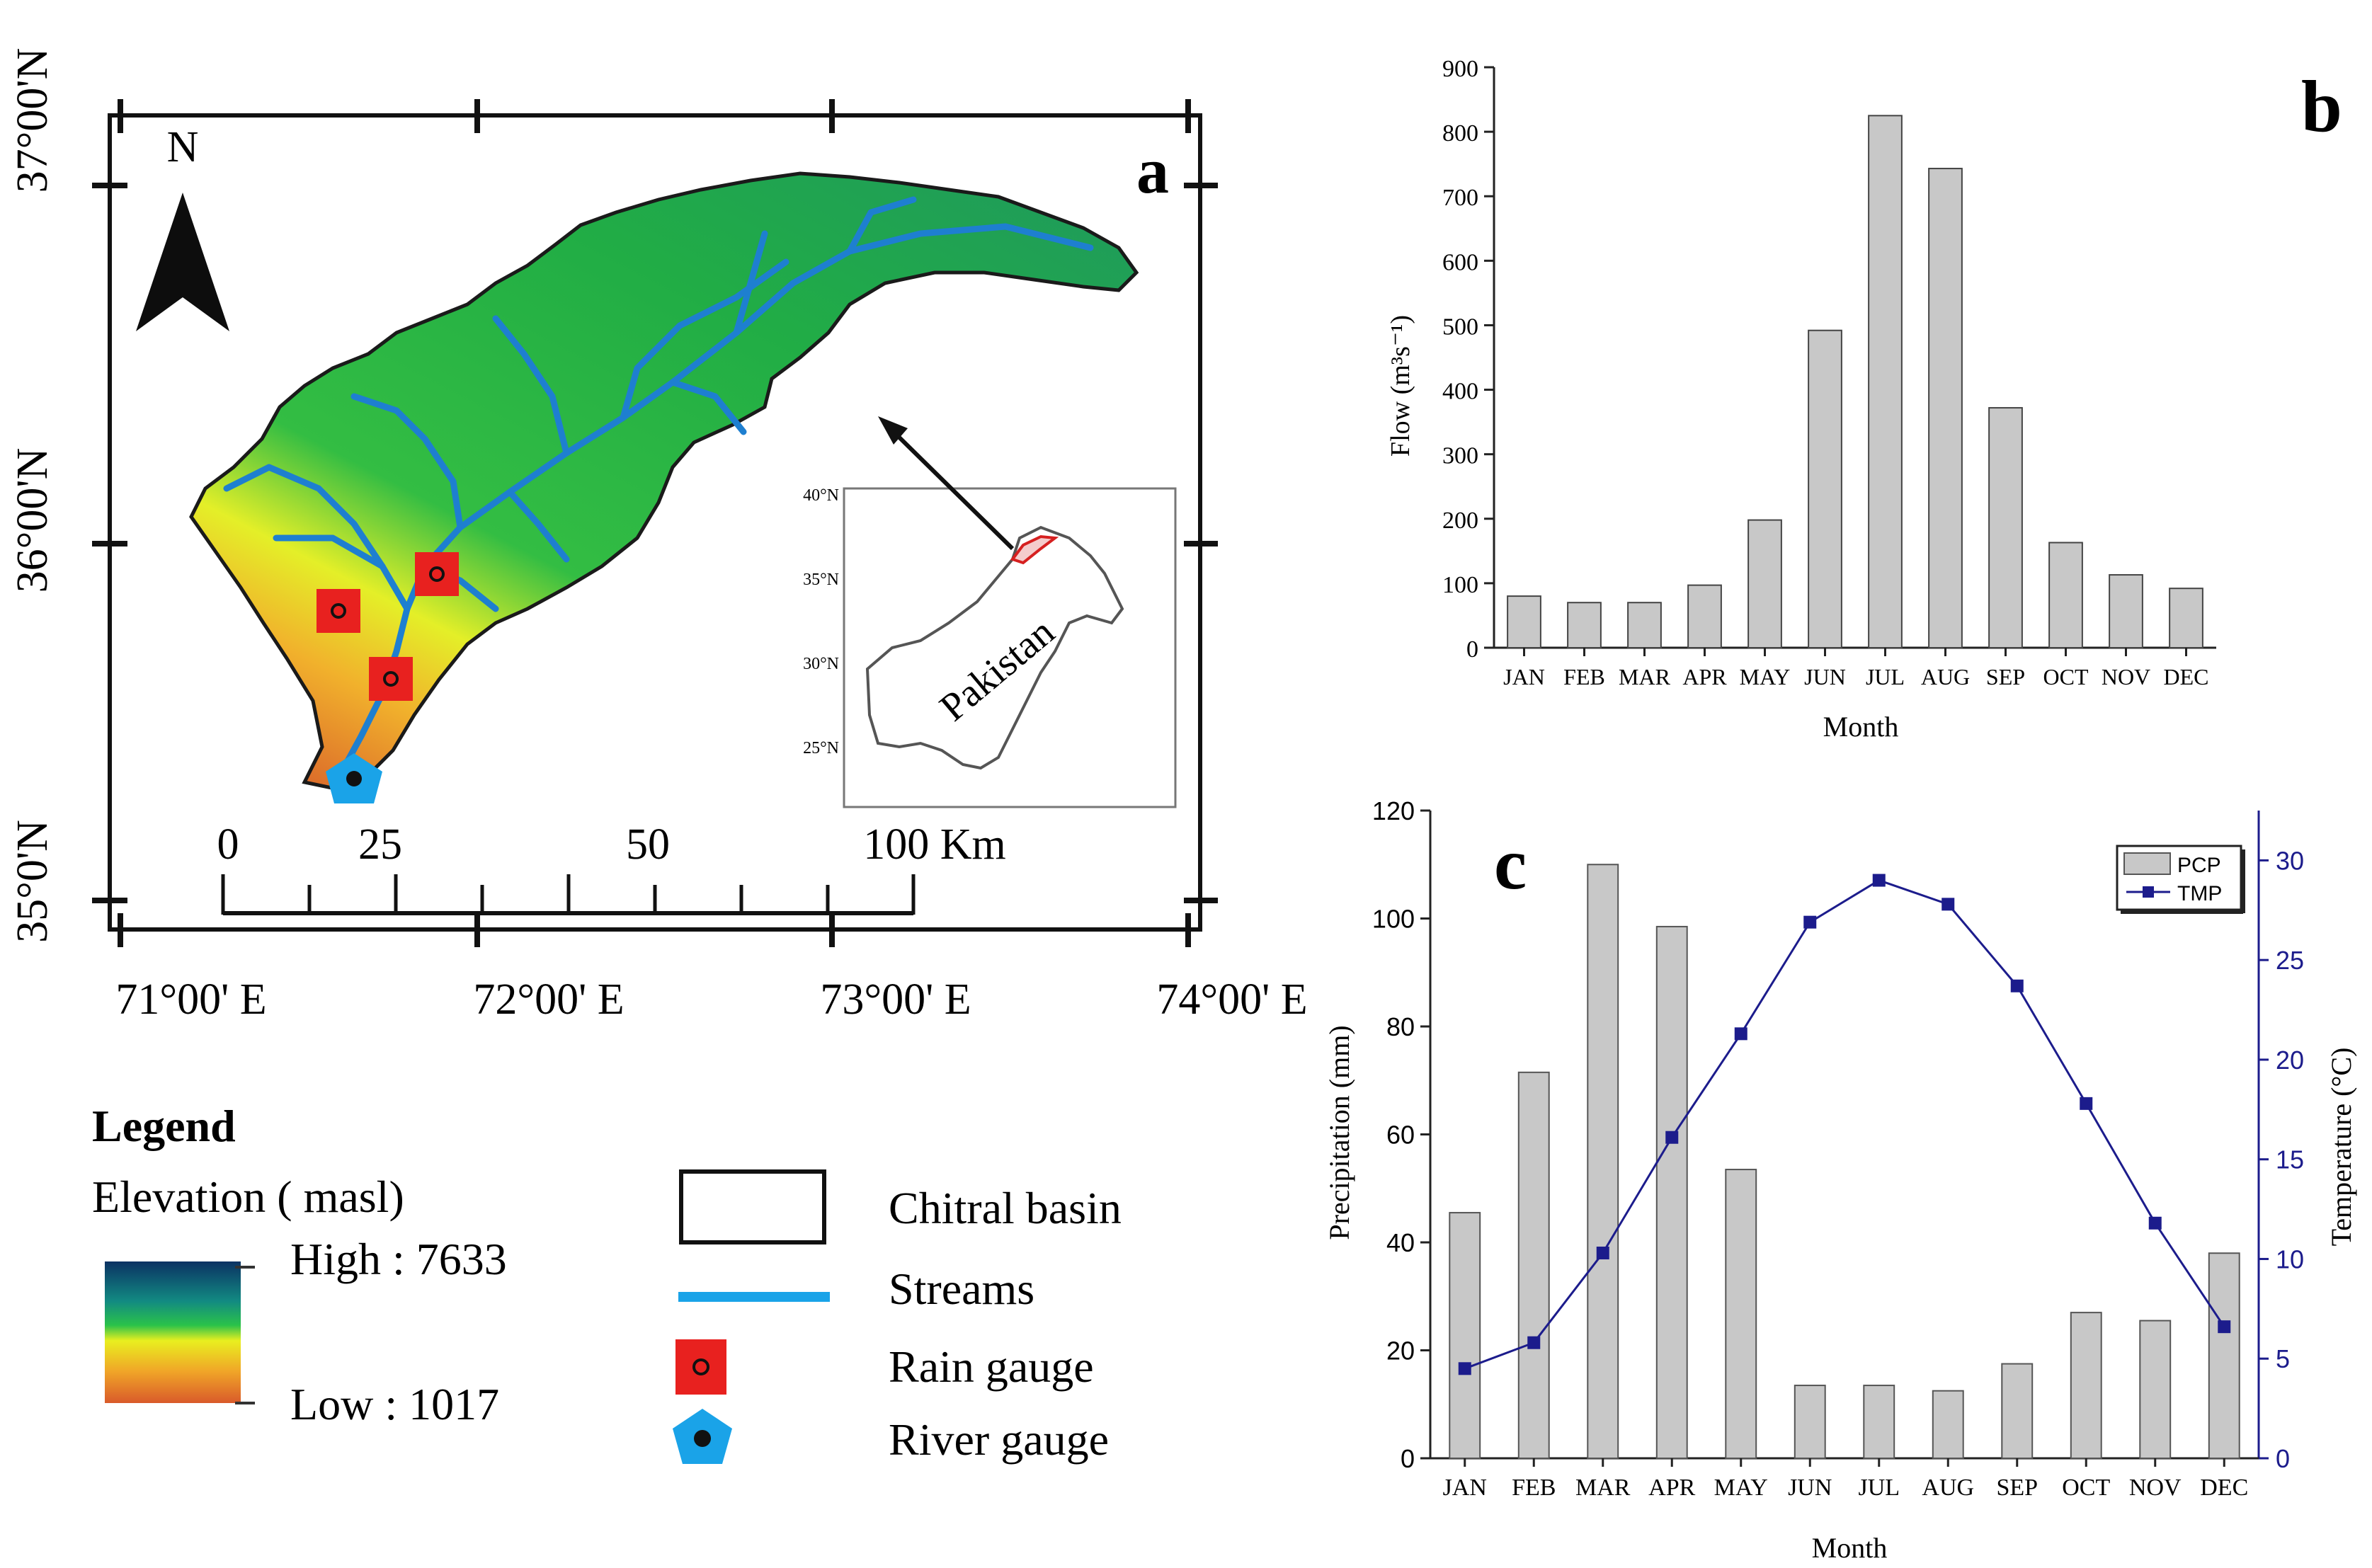 The image size is (2372, 1568). What do you see at coordinates (1825, 676) in the screenshot?
I see `flow-chart-x-tick-label: JUN` at bounding box center [1825, 676].